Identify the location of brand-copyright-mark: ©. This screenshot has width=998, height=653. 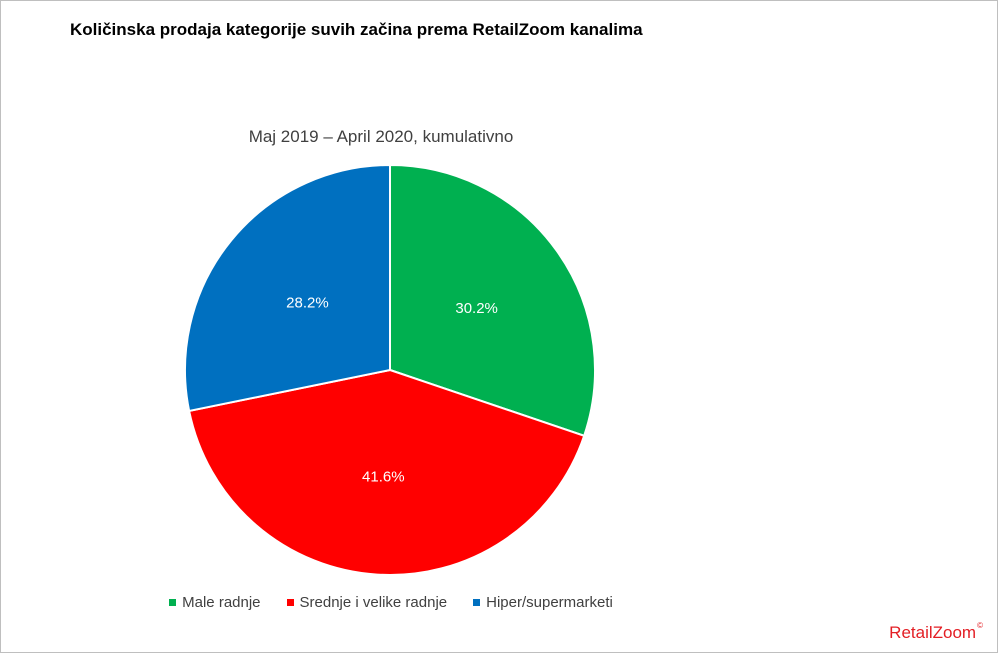
(980, 625).